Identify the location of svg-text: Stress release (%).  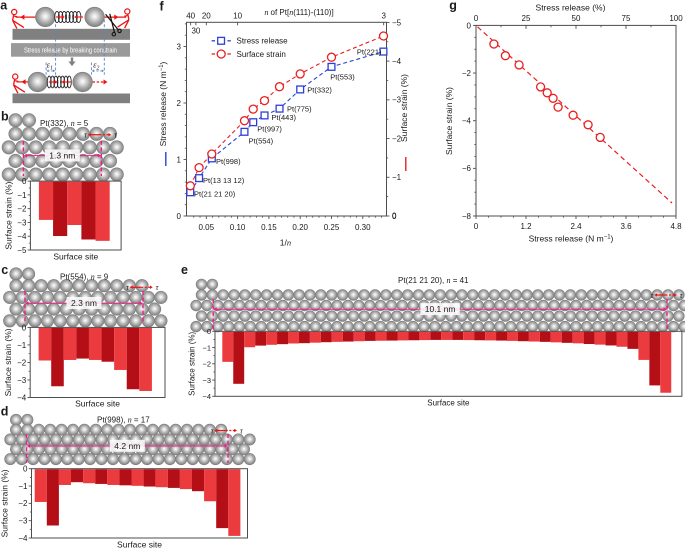
(571, 8).